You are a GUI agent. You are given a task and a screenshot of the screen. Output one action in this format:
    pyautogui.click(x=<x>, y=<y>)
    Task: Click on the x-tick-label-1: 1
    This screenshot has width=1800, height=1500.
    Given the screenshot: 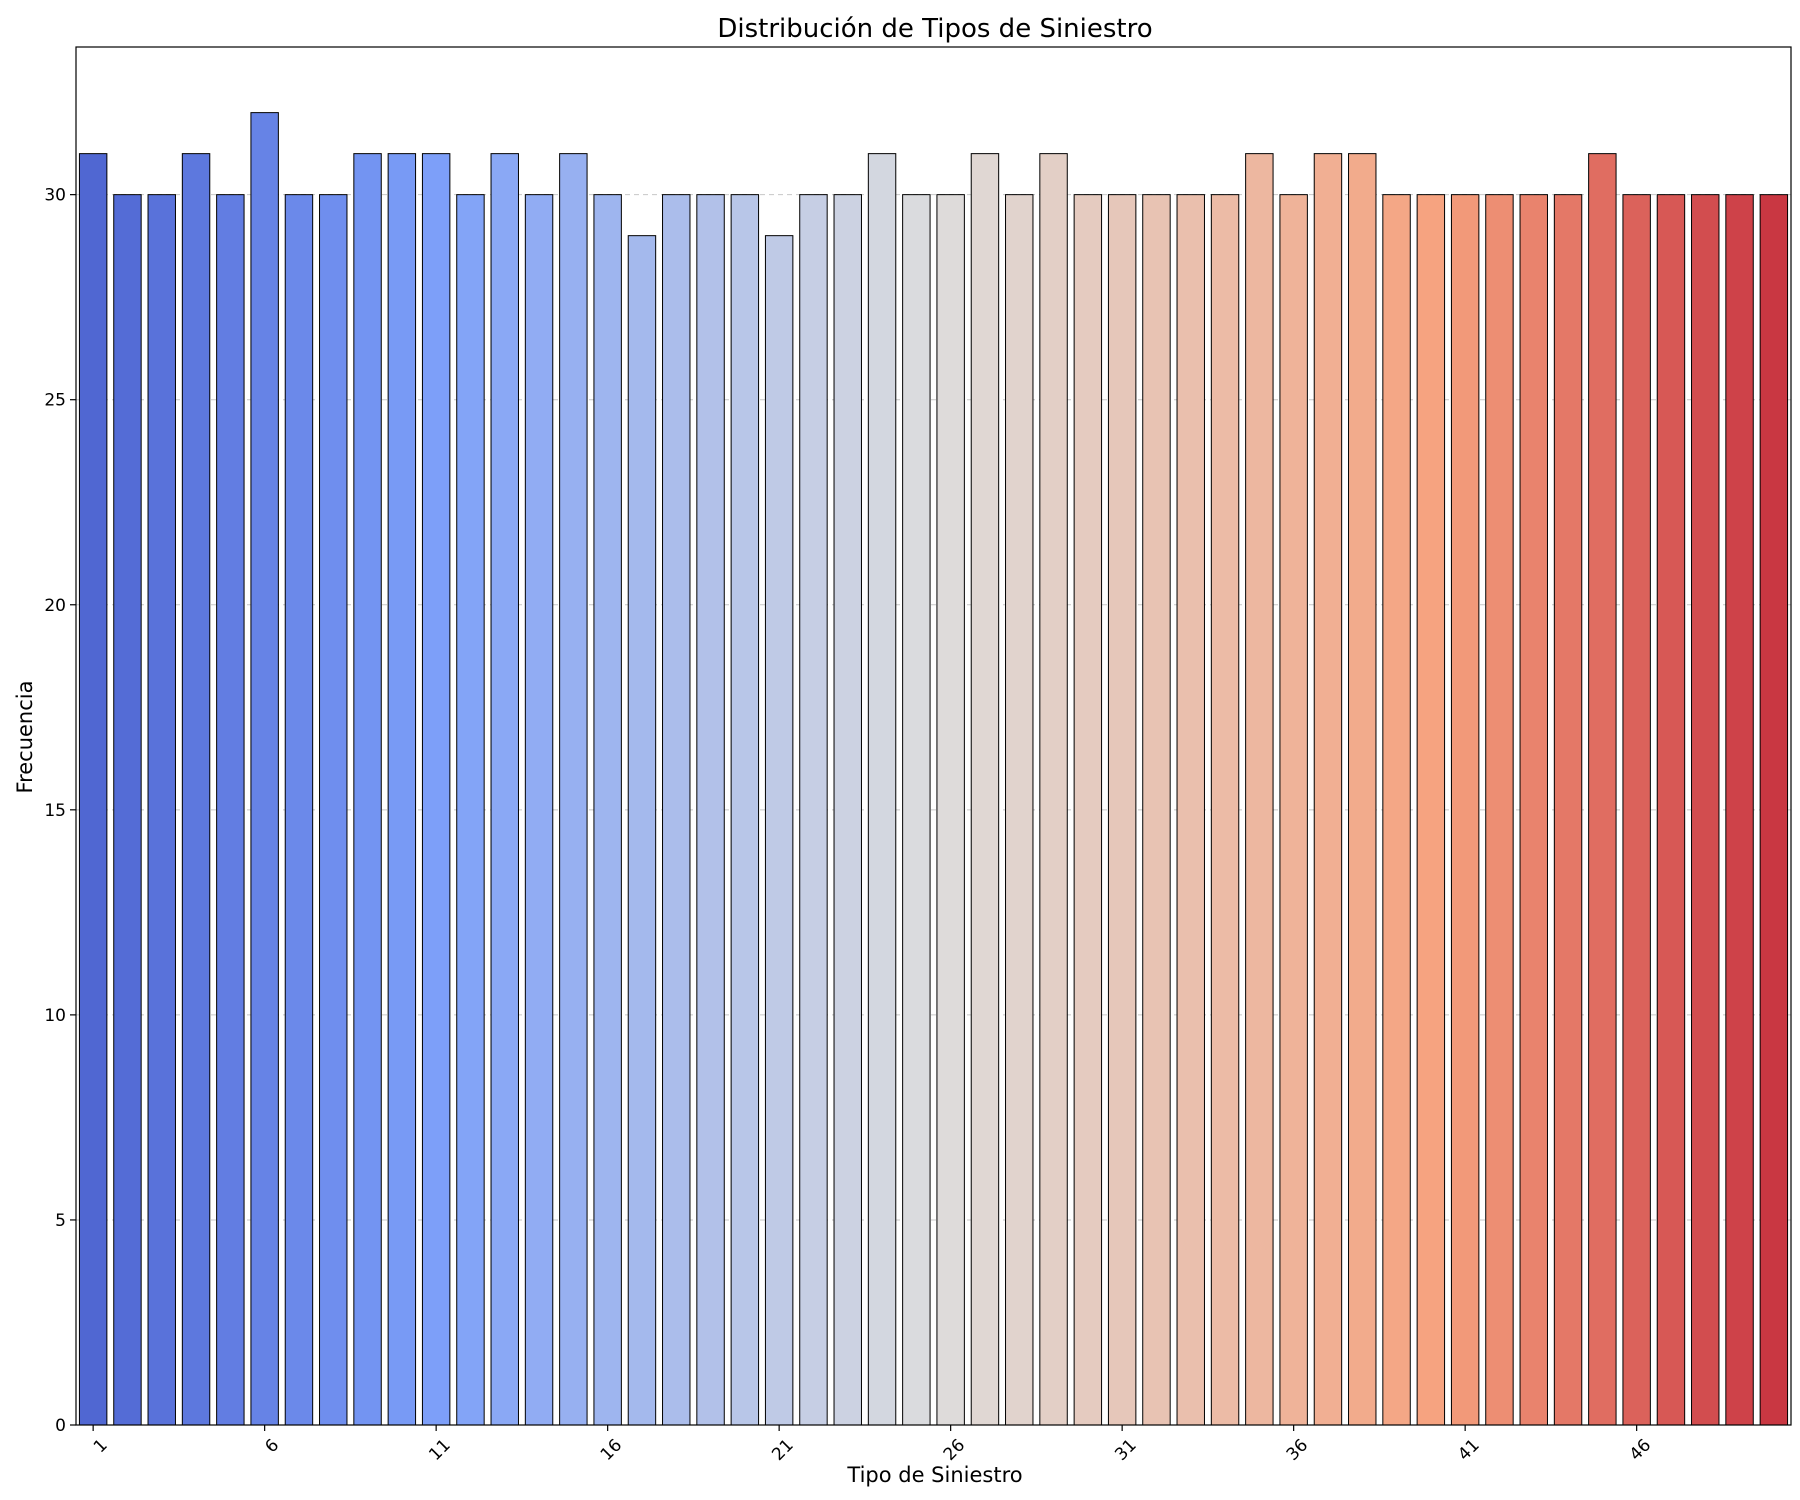 What is the action you would take?
    pyautogui.click(x=101, y=1446)
    